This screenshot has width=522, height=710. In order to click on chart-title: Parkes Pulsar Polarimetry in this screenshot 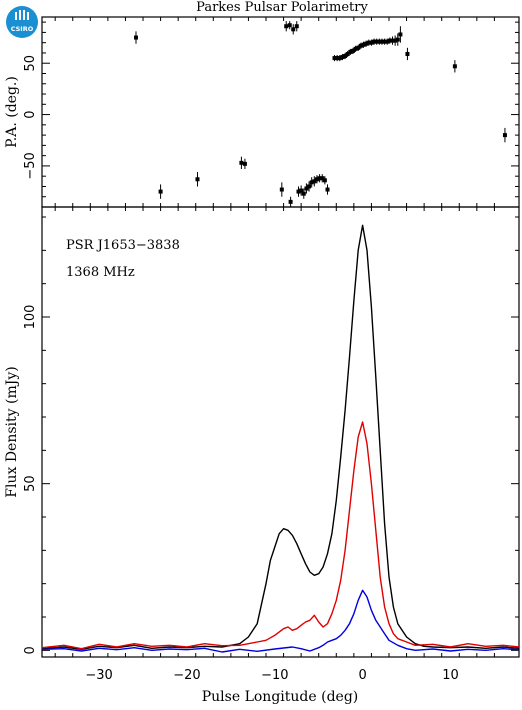, I will do `click(282, 7)`.